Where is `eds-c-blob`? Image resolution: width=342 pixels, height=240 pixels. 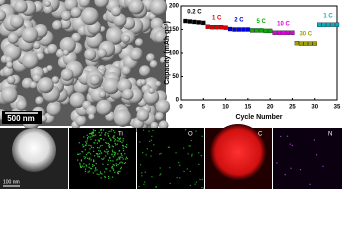 eds-c-blob is located at coordinates (238, 152).